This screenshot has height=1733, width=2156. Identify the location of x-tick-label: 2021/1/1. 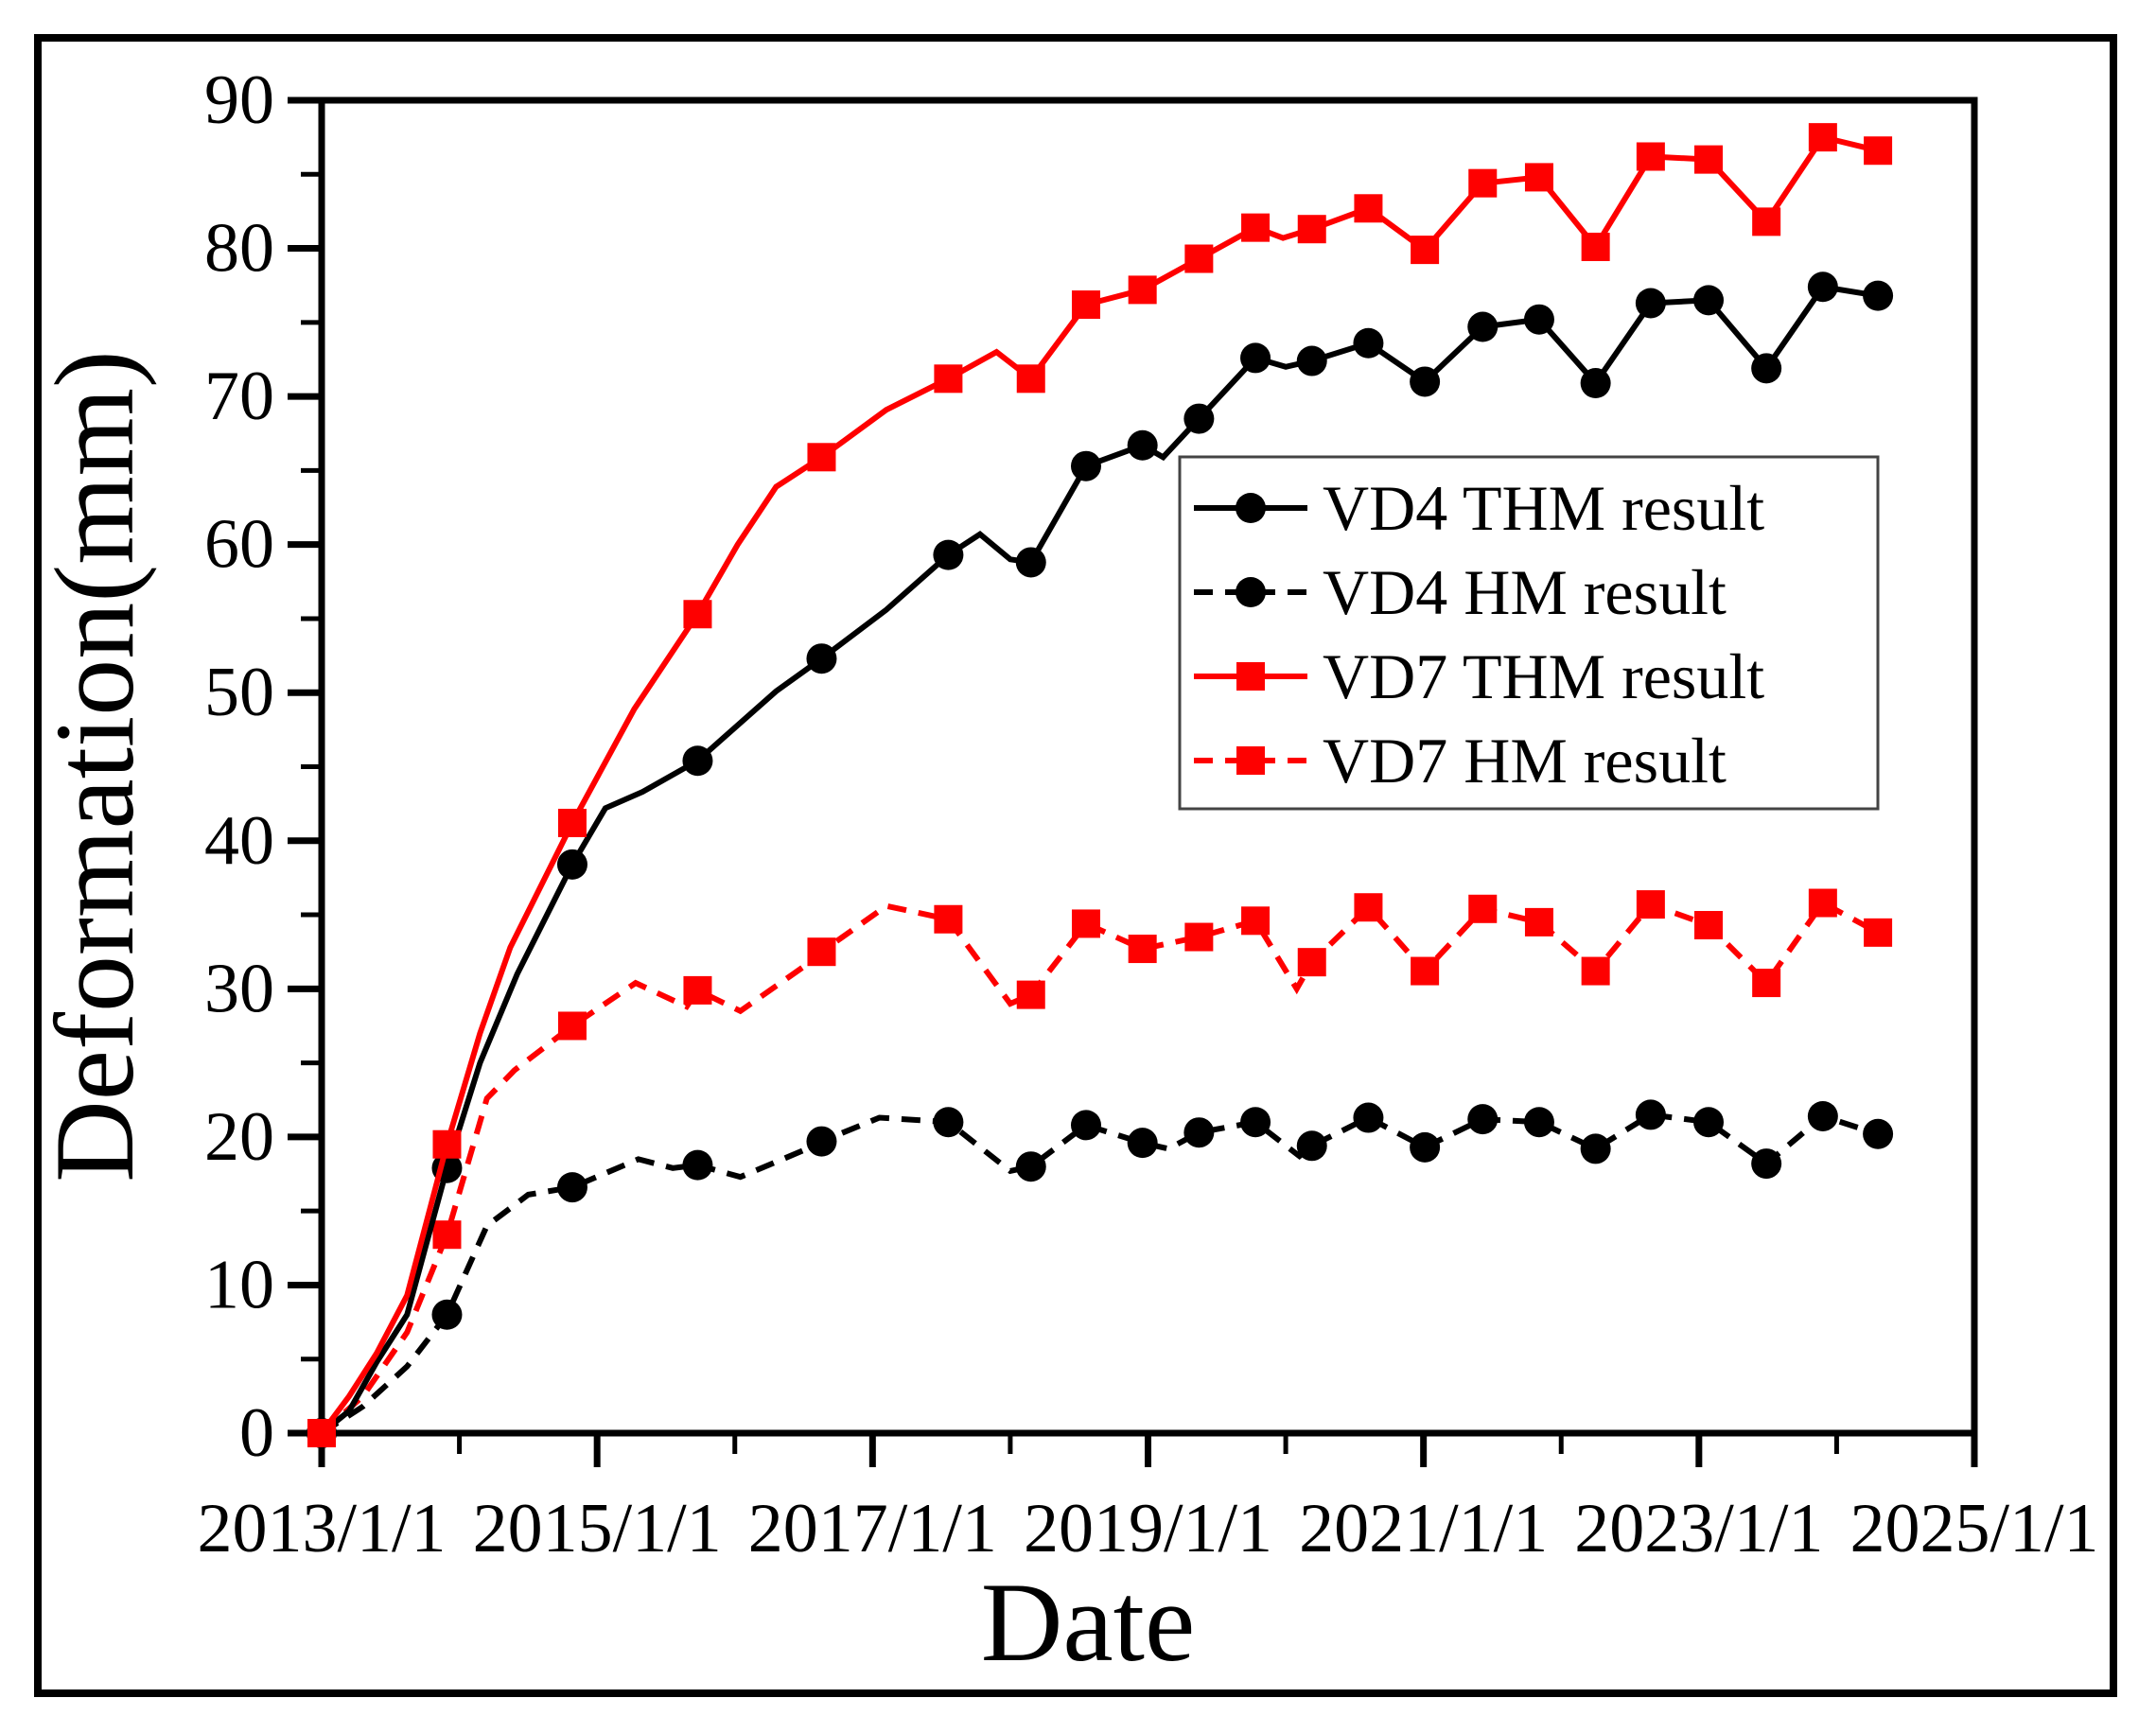
(1423, 1528).